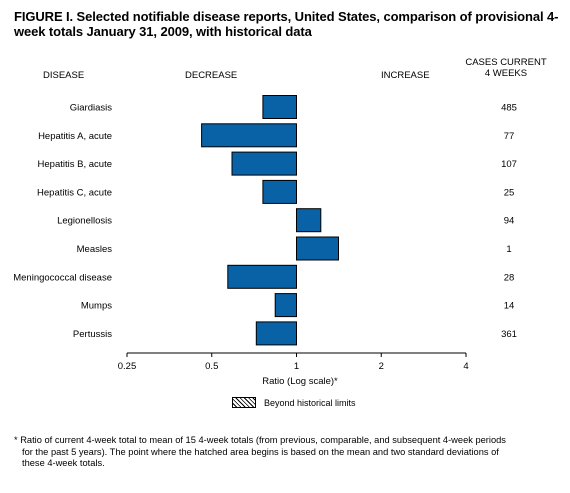 The image size is (570, 493). What do you see at coordinates (509, 192) in the screenshot?
I see `case-count: 25` at bounding box center [509, 192].